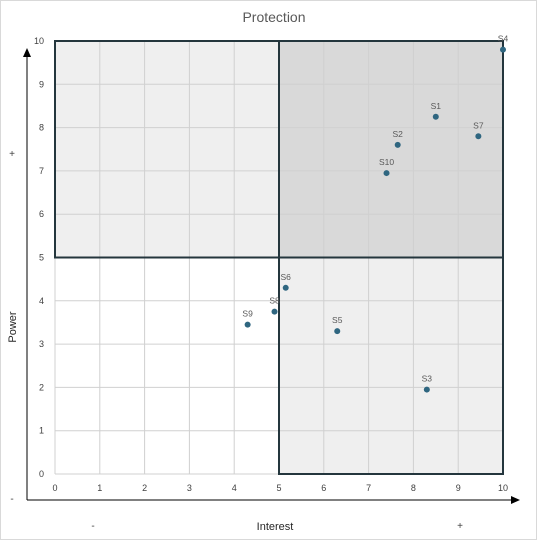  What do you see at coordinates (41, 301) in the screenshot?
I see `y-tick-label: 4` at bounding box center [41, 301].